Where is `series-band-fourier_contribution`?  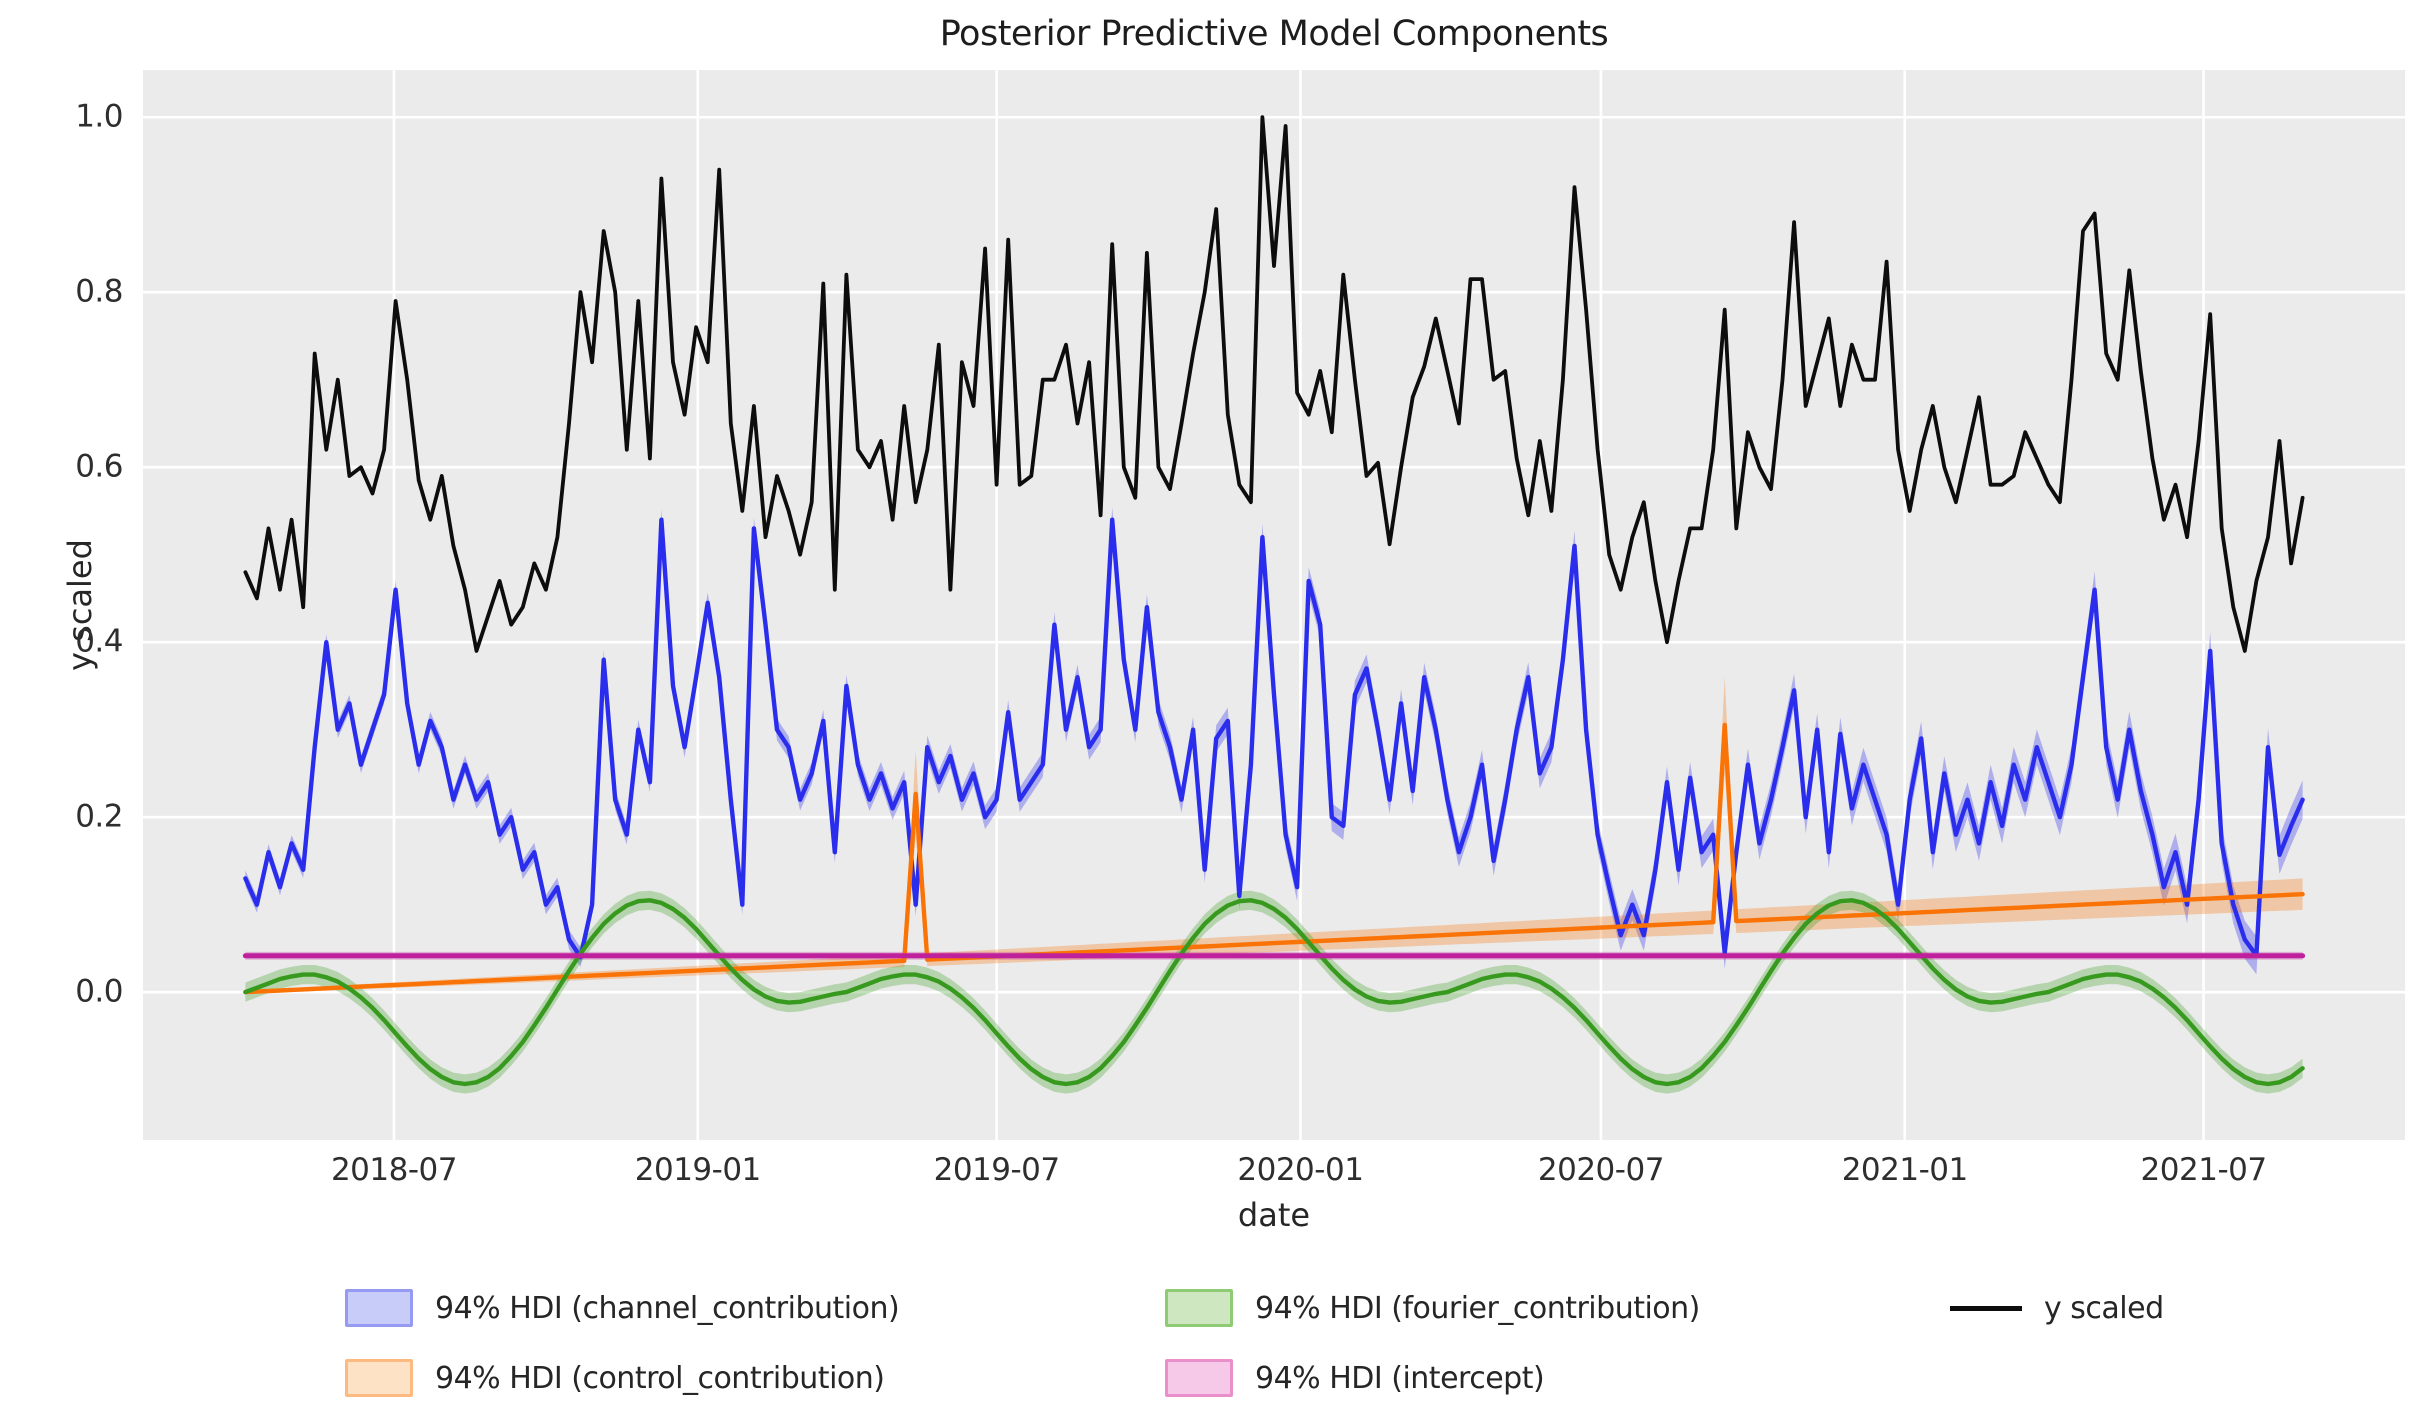
series-band-fourier_contribution is located at coordinates (1274, 992).